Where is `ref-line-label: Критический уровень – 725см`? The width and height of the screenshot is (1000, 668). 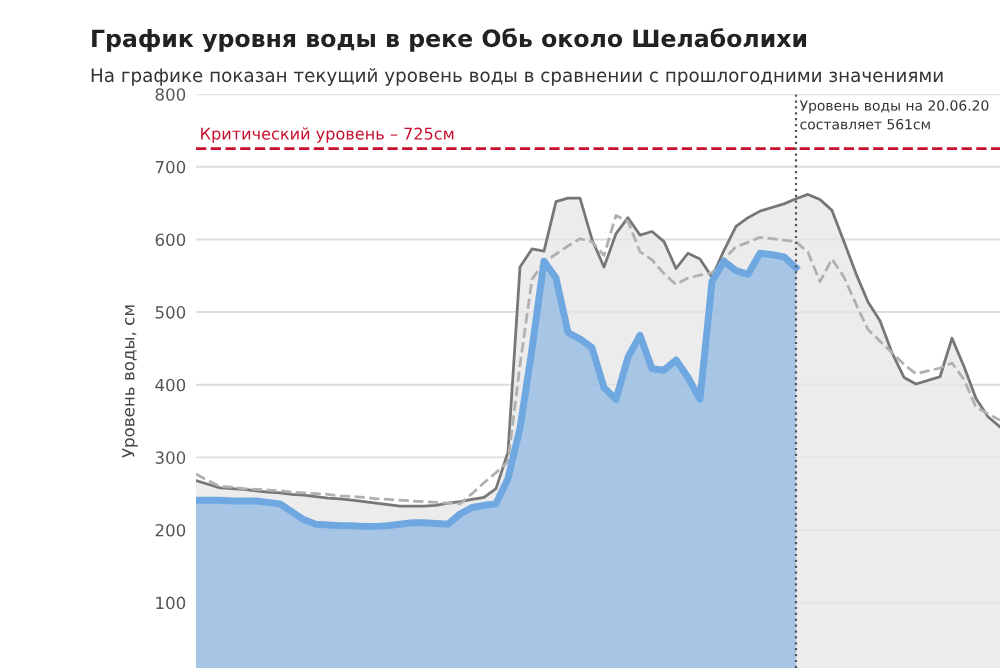
ref-line-label: Критический уровень – 725см is located at coordinates (327, 135).